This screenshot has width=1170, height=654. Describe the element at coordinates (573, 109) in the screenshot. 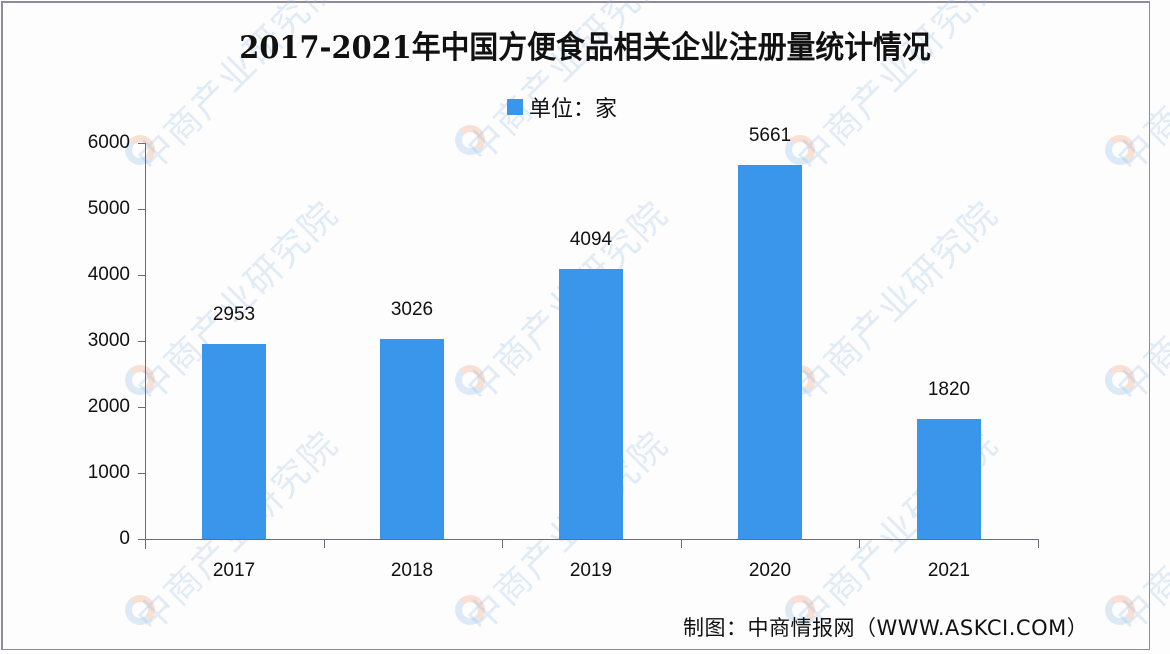

I see `legend-label: 单位：家` at that location.